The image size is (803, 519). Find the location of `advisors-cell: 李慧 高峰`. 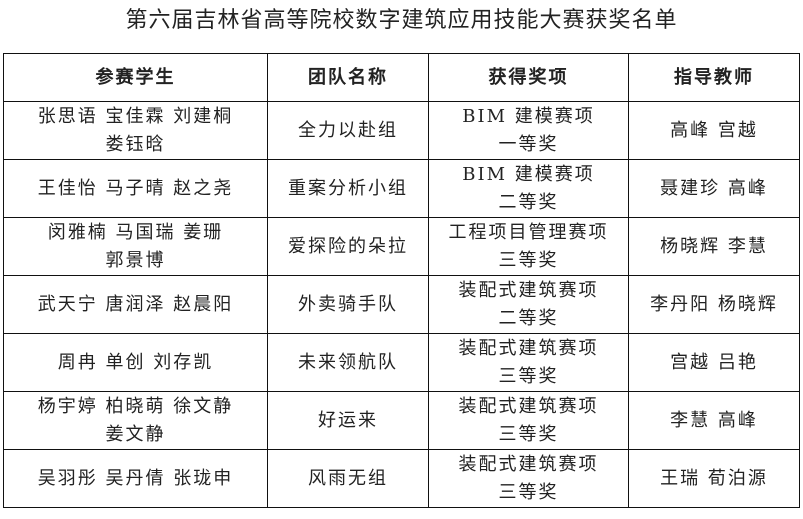

advisors-cell: 李慧 高峰 is located at coordinates (714, 420).